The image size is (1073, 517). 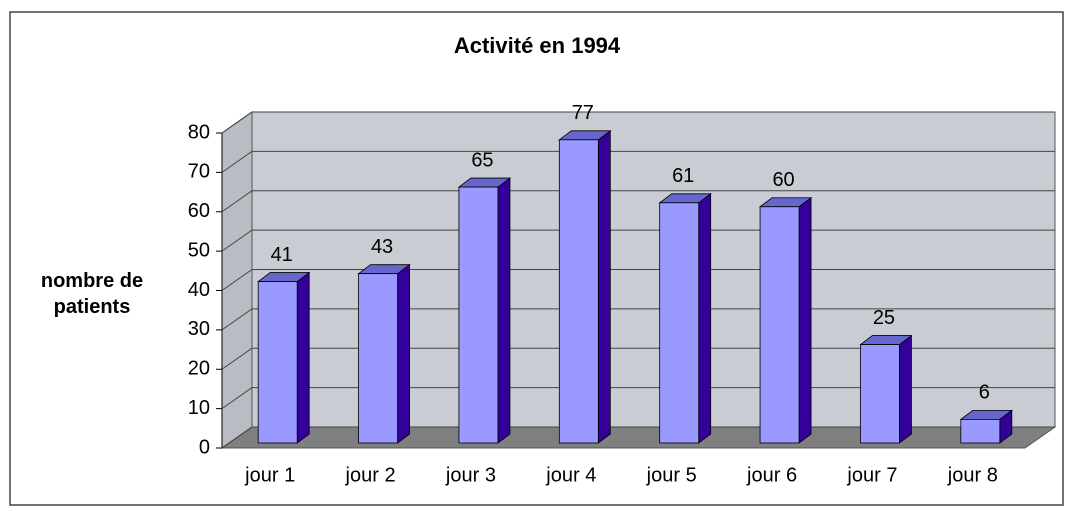 I want to click on y-tick-label: 40, so click(x=199, y=290).